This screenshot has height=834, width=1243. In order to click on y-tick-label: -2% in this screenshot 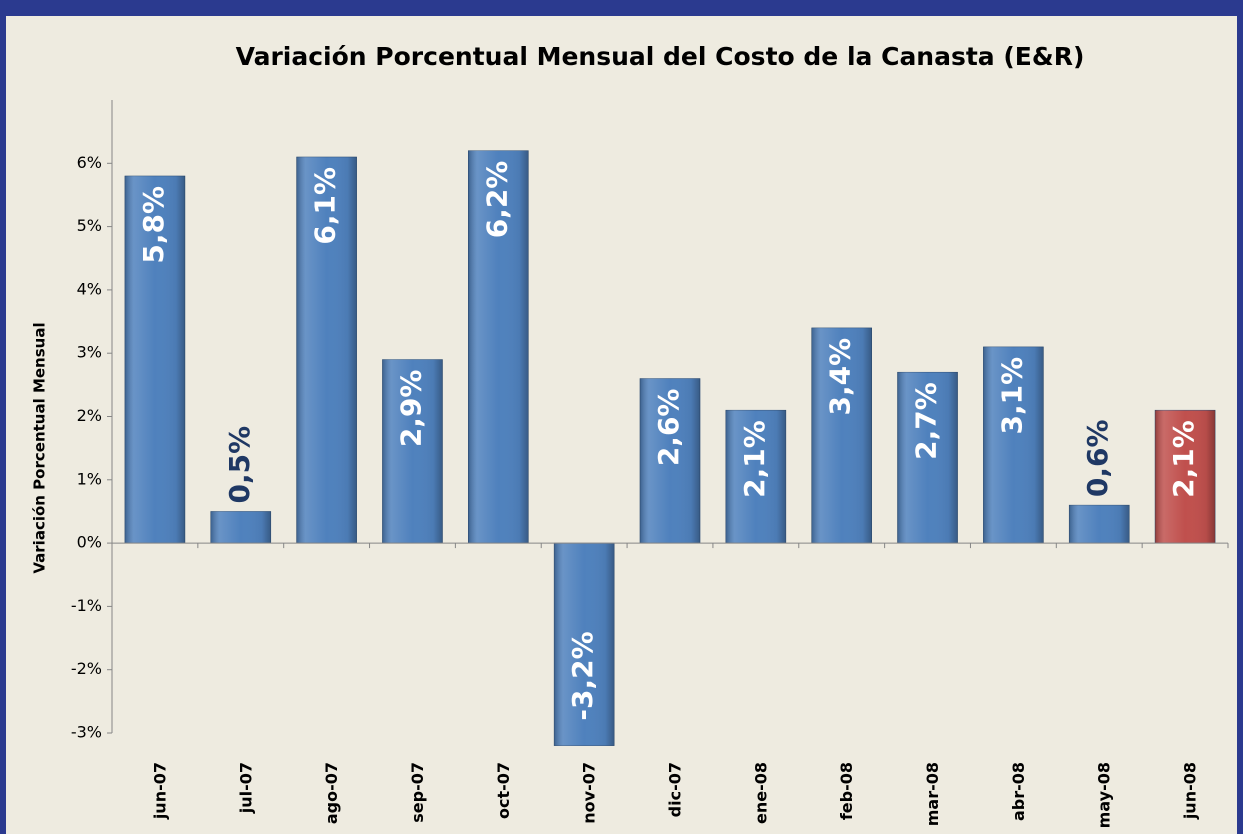, I will do `click(86, 668)`.